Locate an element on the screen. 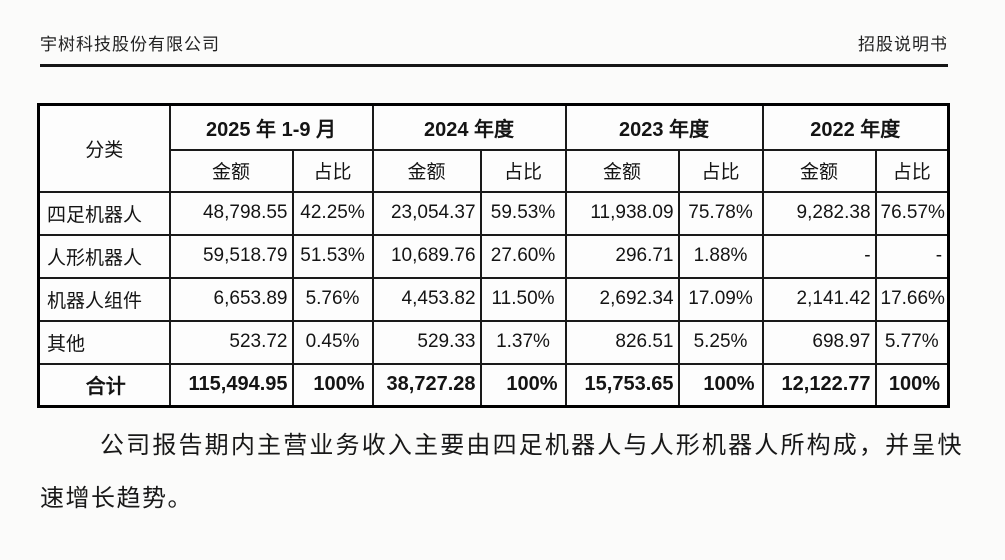 Image resolution: width=1005 pixels, height=560 pixels. ratio-cell: 42.25% is located at coordinates (332, 213).